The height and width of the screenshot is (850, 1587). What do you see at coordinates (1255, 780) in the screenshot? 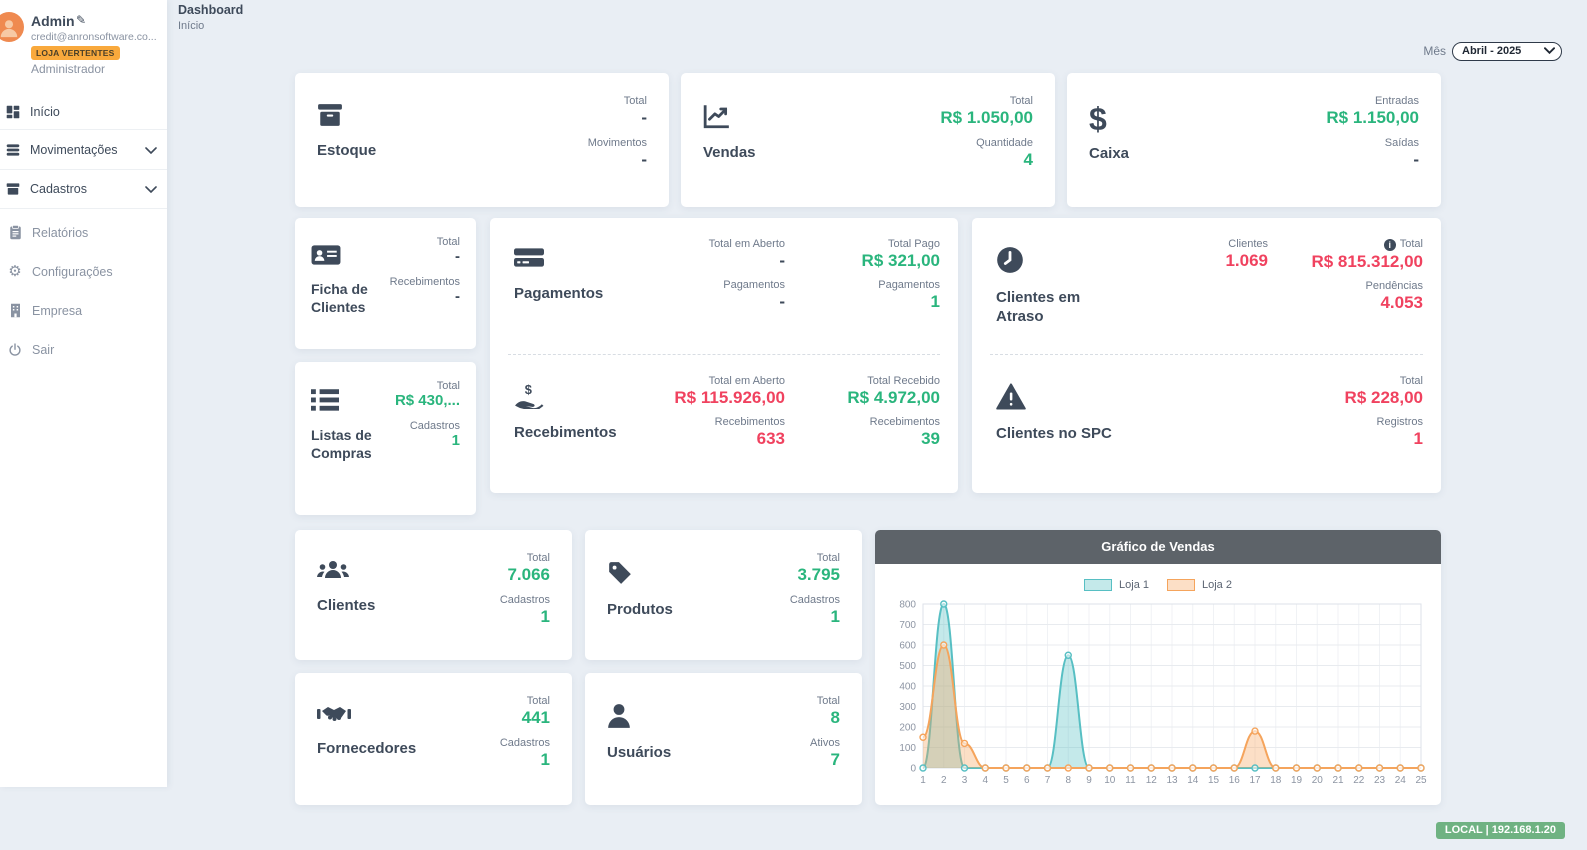
I see `svg-text: 17` at bounding box center [1255, 780].